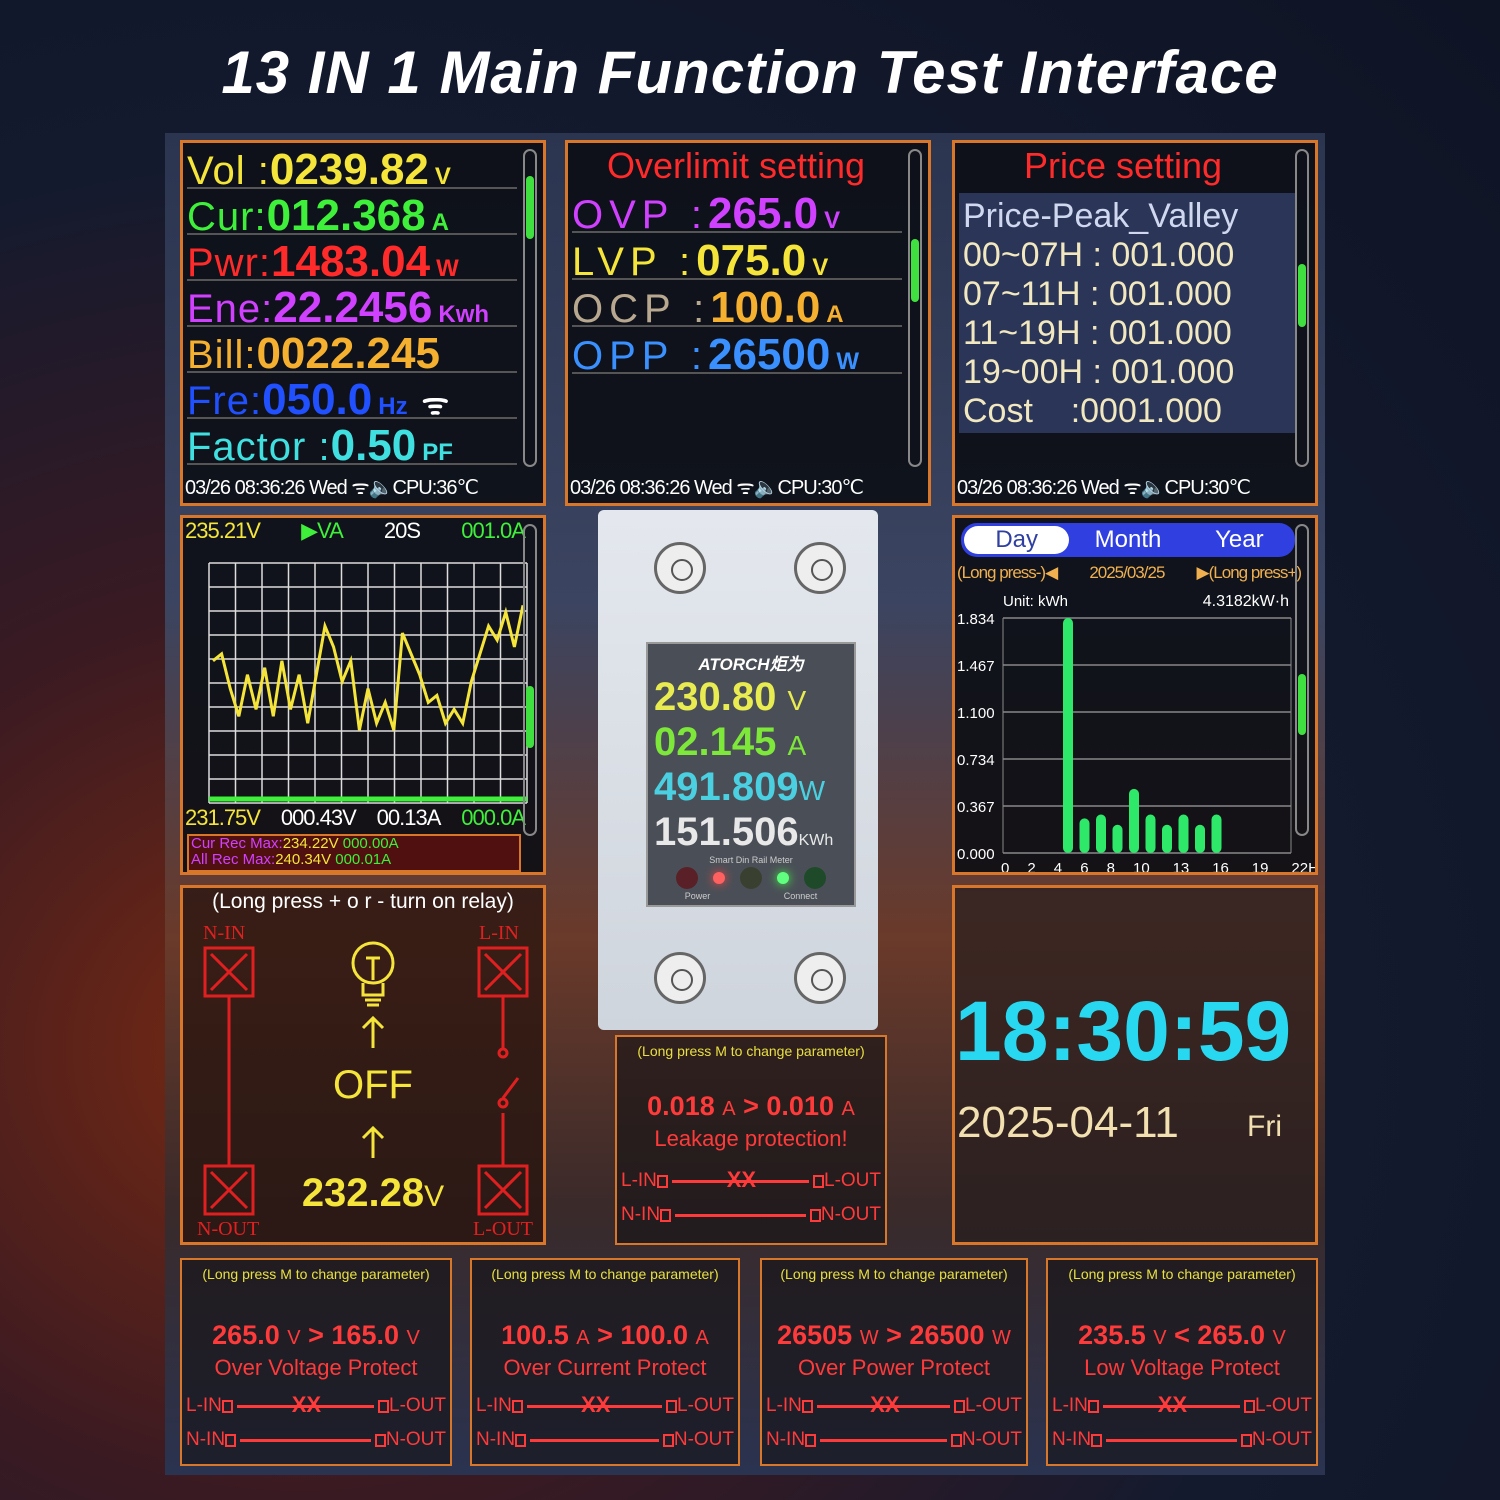 This screenshot has height=1500, width=1500. Describe the element at coordinates (1007, 572) in the screenshot. I see `prev-day-button: (Long press-)◀` at that location.